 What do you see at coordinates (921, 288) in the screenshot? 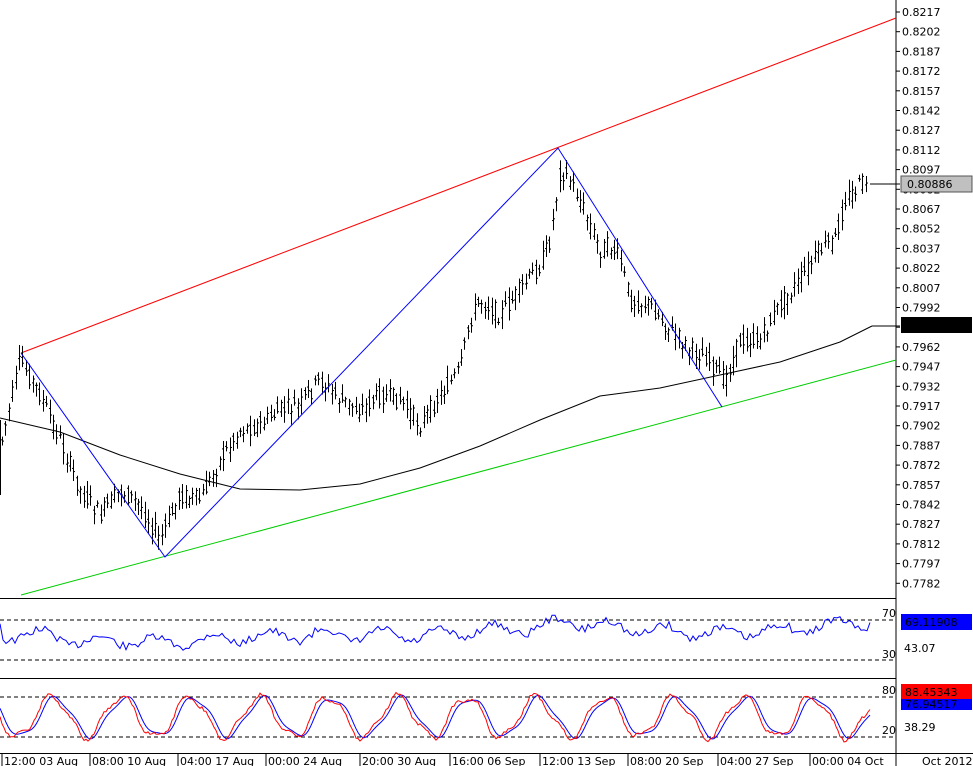
I see `price-tick-label: 0.8007` at bounding box center [921, 288].